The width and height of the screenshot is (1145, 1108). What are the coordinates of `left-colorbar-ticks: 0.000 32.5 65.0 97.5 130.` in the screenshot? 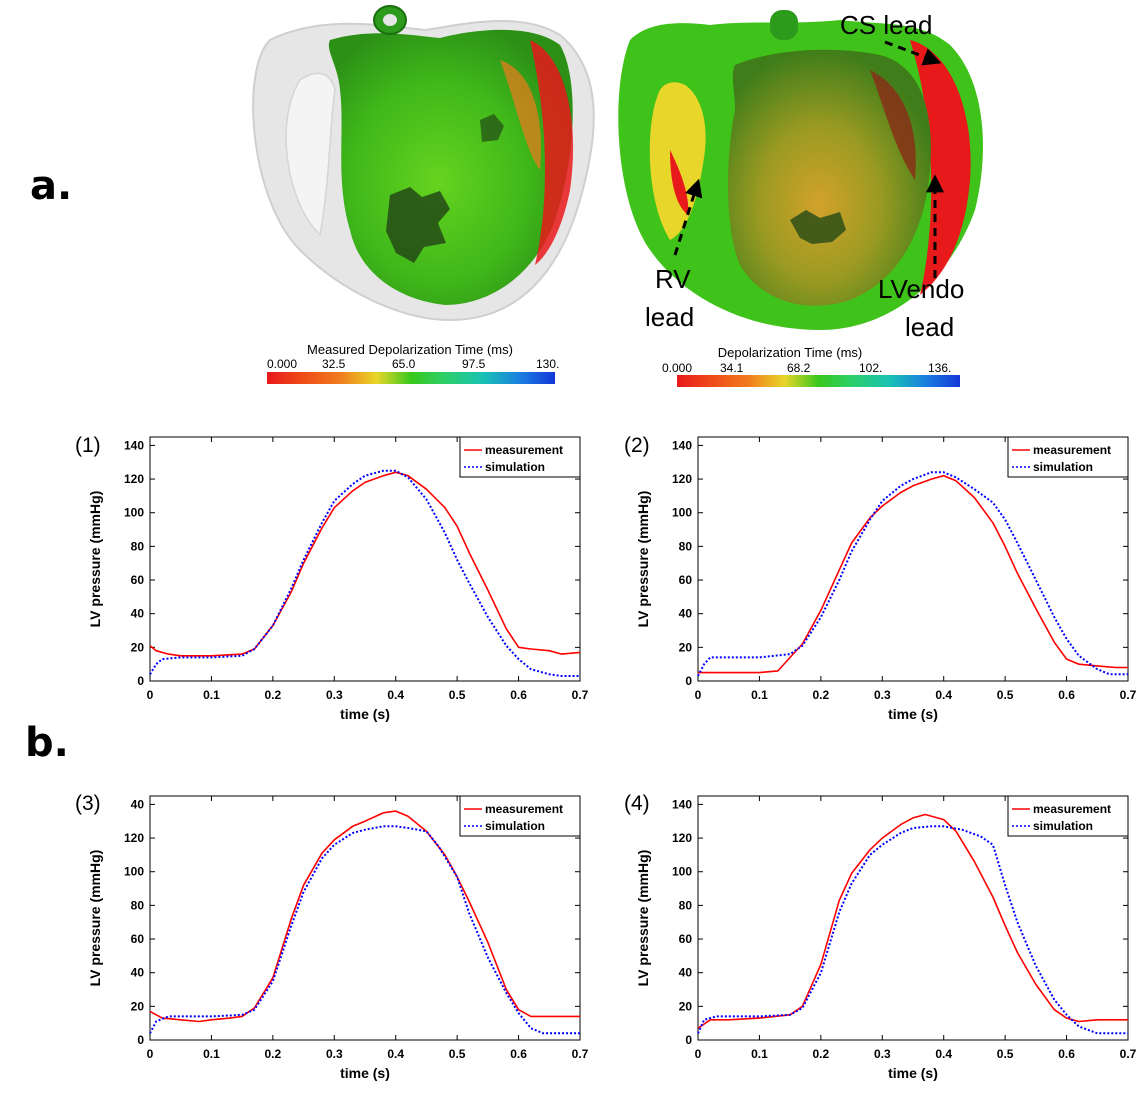 It's located at (413, 364).